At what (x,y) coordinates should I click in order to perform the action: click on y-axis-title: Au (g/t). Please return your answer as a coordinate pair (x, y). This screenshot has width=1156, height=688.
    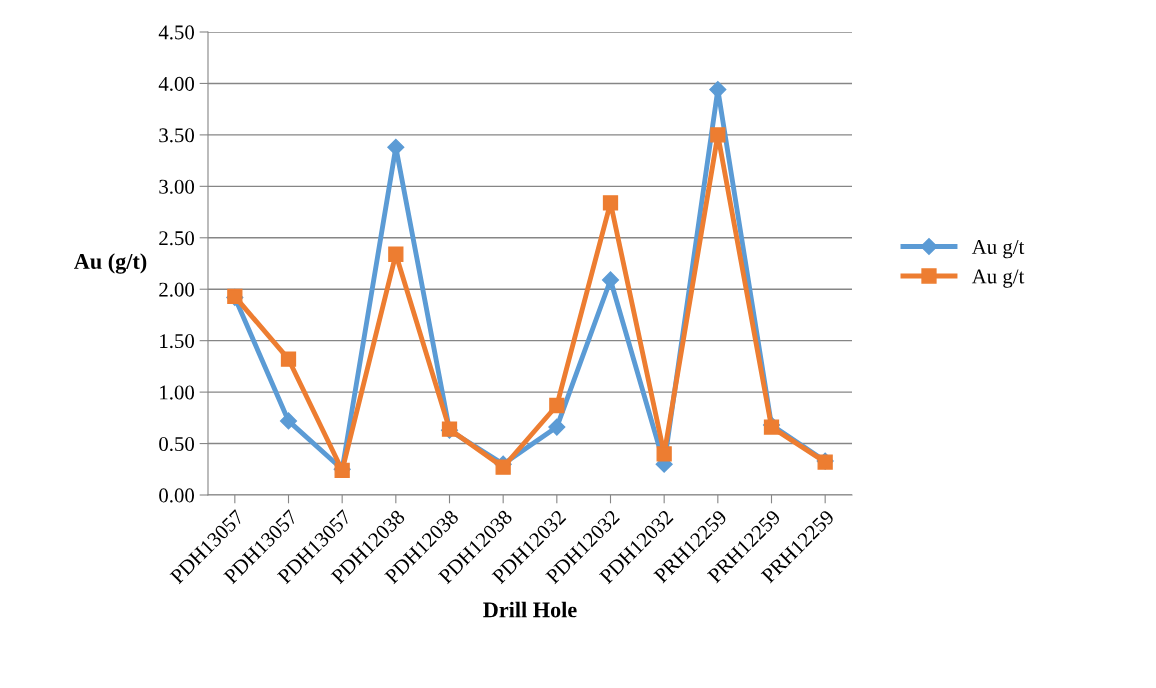
    Looking at the image, I should click on (110, 263).